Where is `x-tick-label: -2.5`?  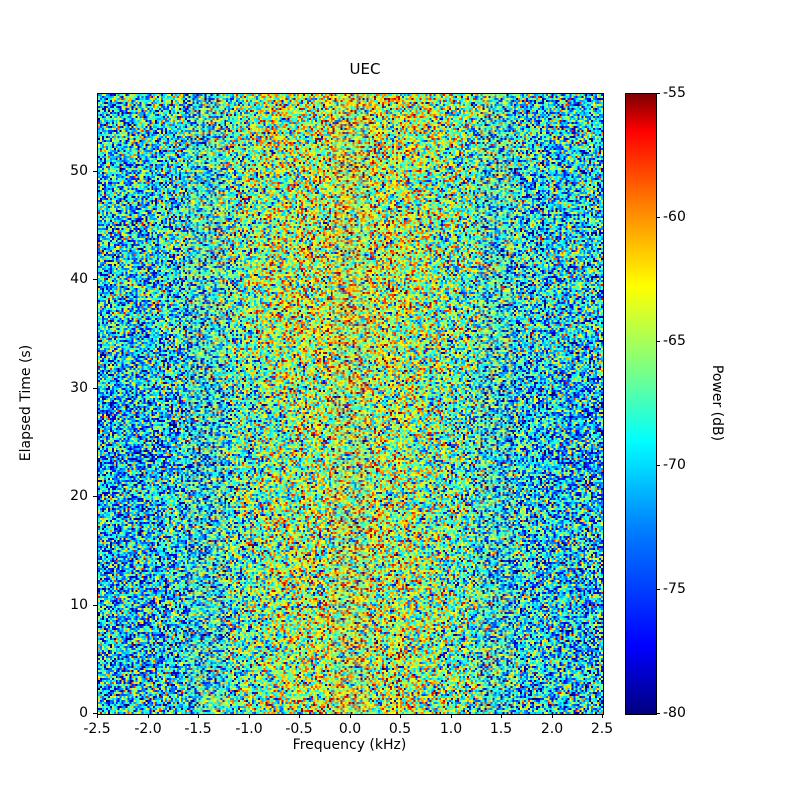 x-tick-label: -2.5 is located at coordinates (97, 729).